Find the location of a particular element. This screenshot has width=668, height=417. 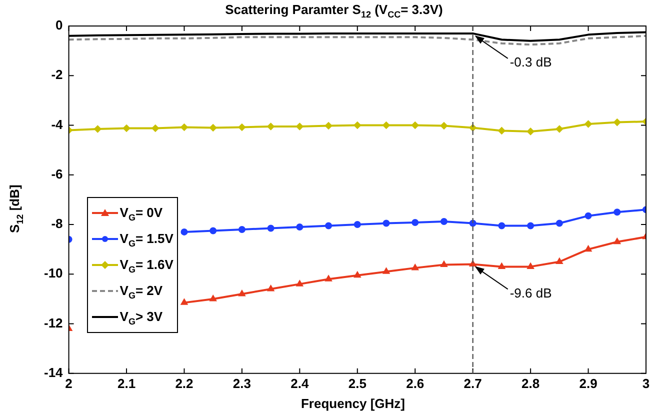

x-tick-label: 2.6 is located at coordinates (415, 383).